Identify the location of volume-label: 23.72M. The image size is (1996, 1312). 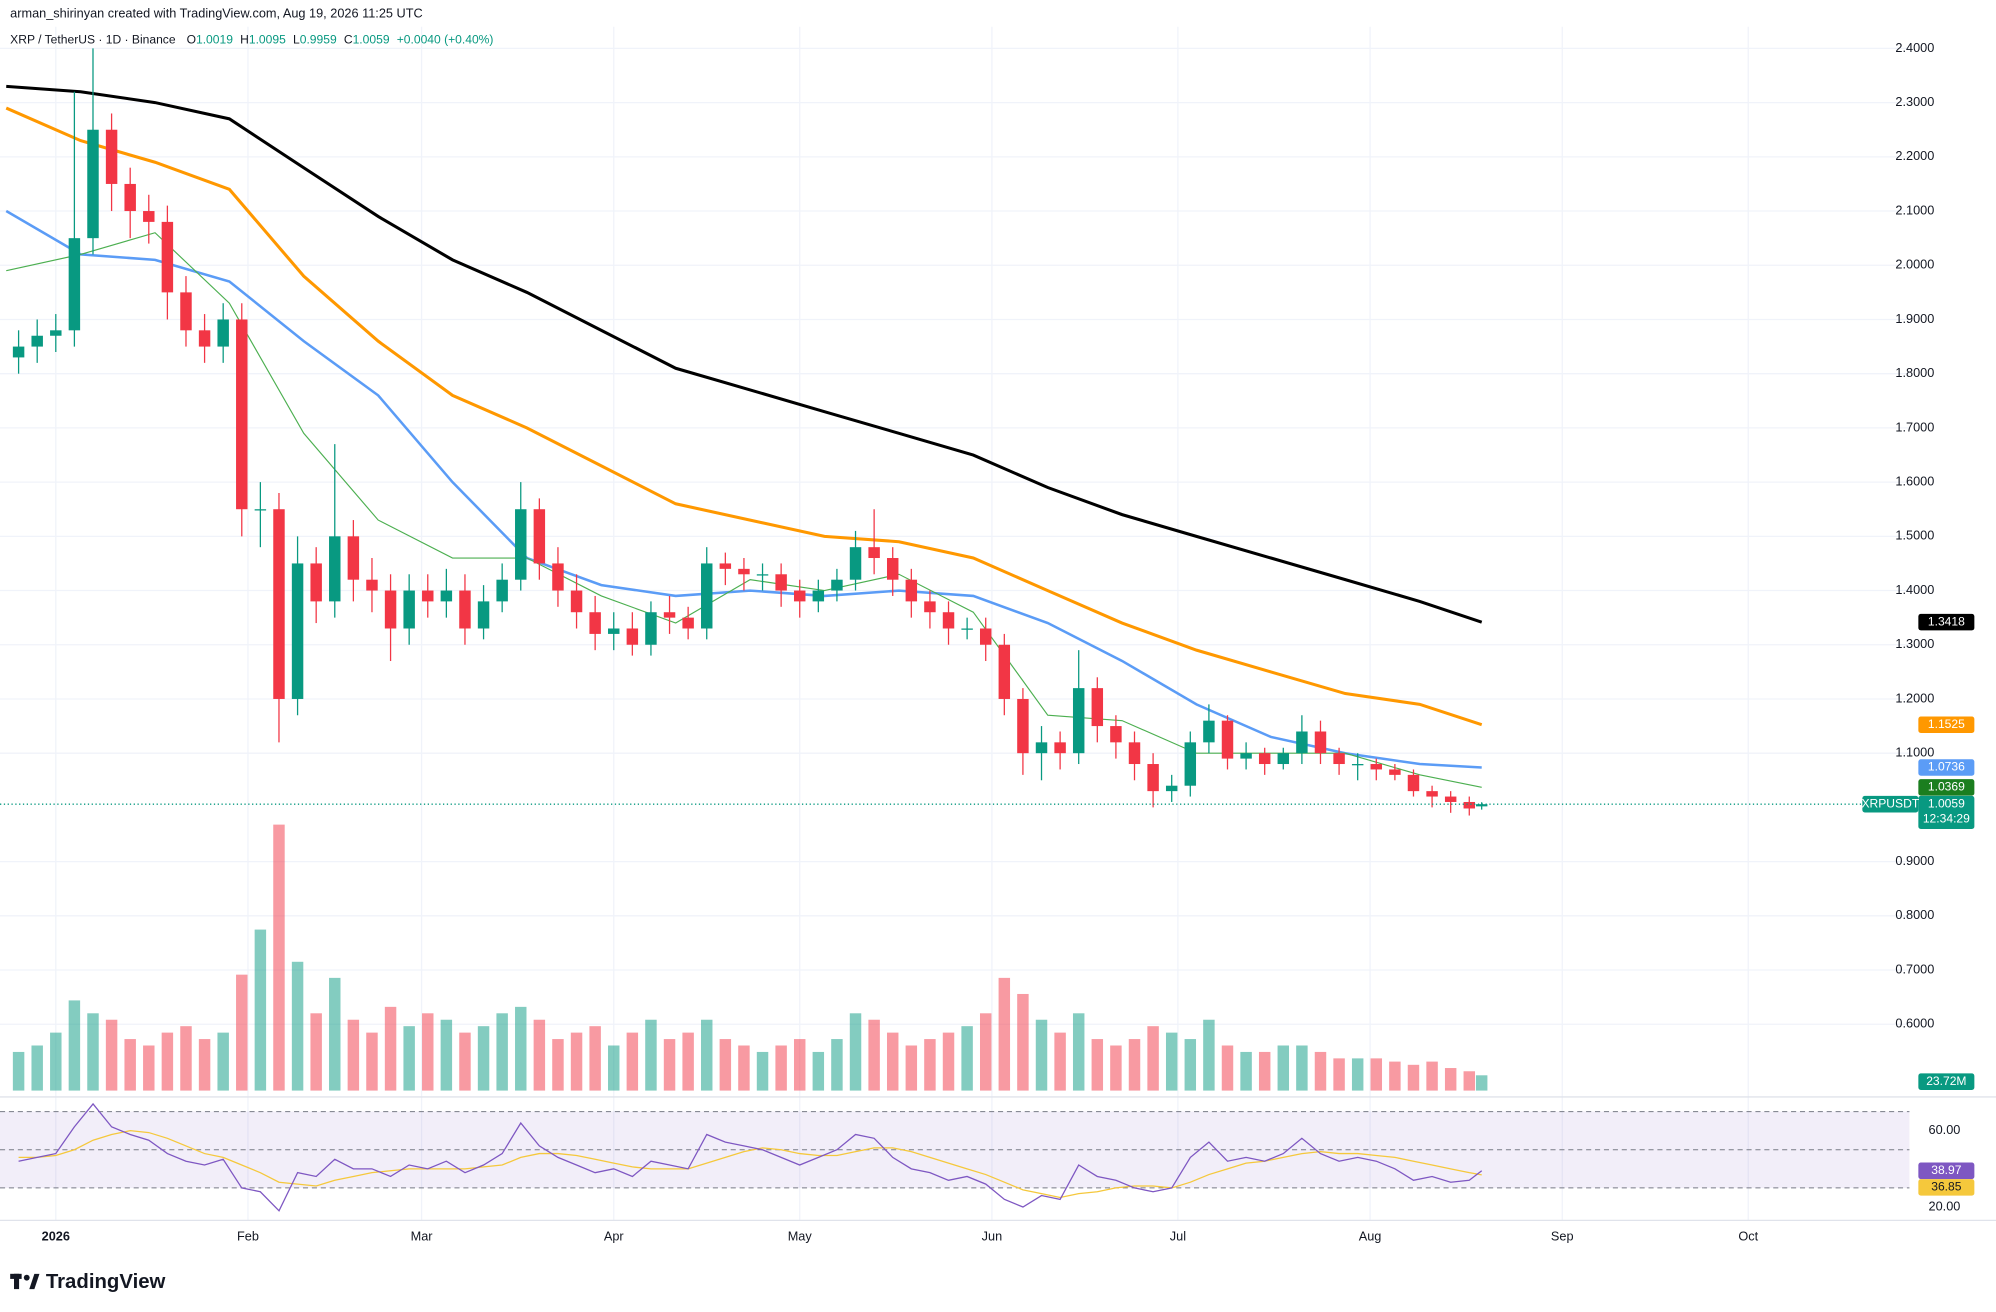
(1946, 1081).